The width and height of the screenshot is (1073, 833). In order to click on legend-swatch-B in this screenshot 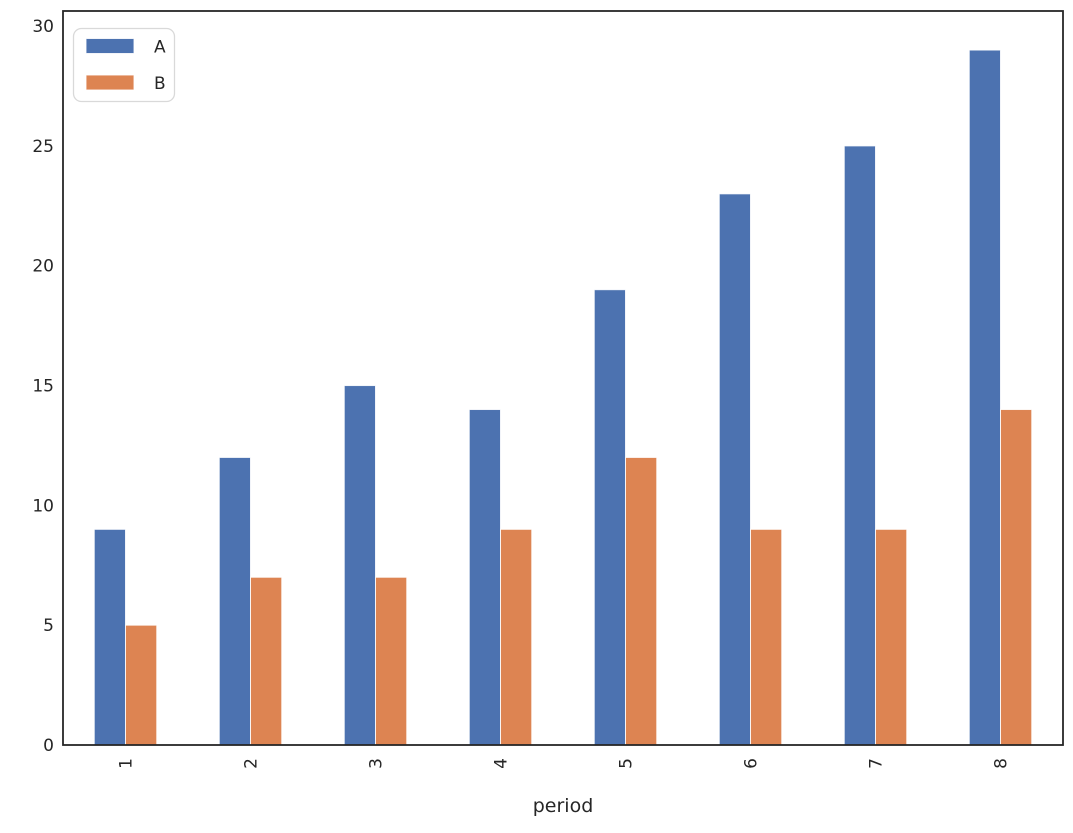, I will do `click(110, 82)`.